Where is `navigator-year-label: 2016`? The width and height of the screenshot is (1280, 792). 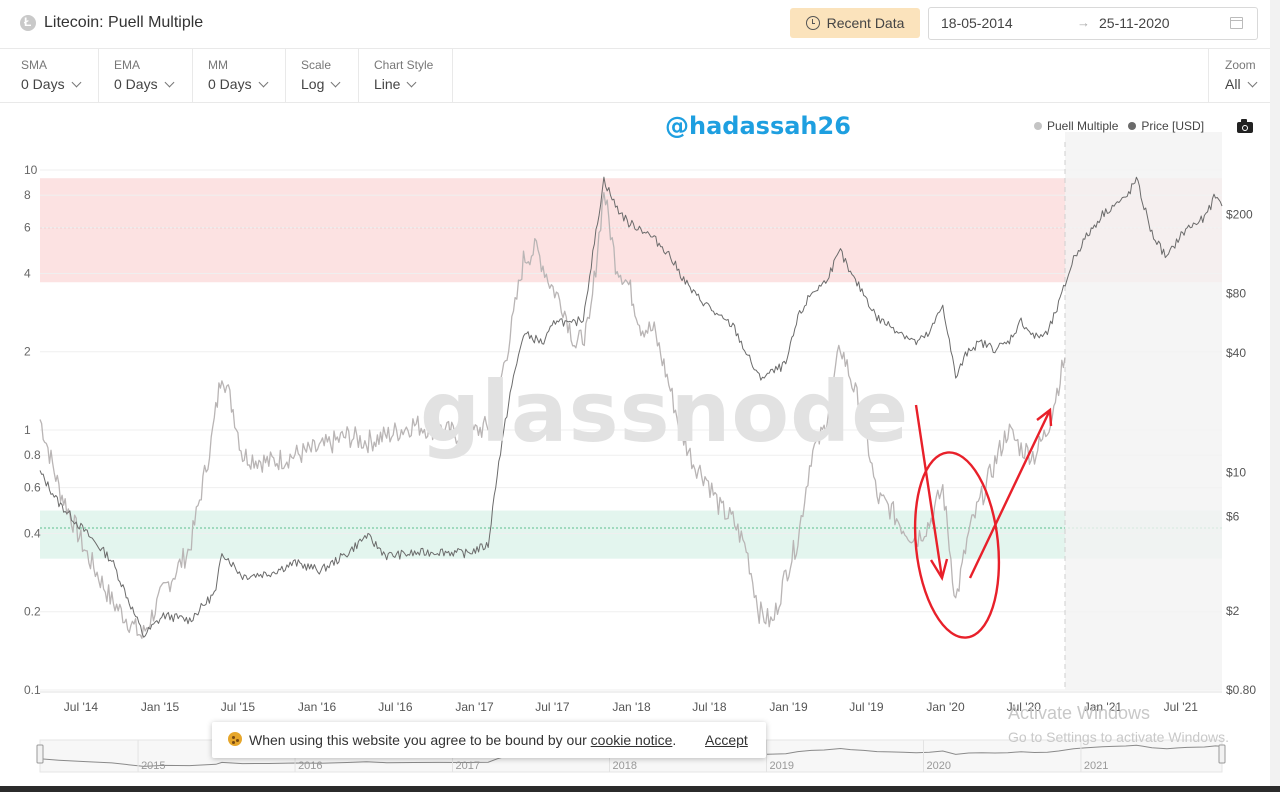 navigator-year-label: 2016 is located at coordinates (310, 766).